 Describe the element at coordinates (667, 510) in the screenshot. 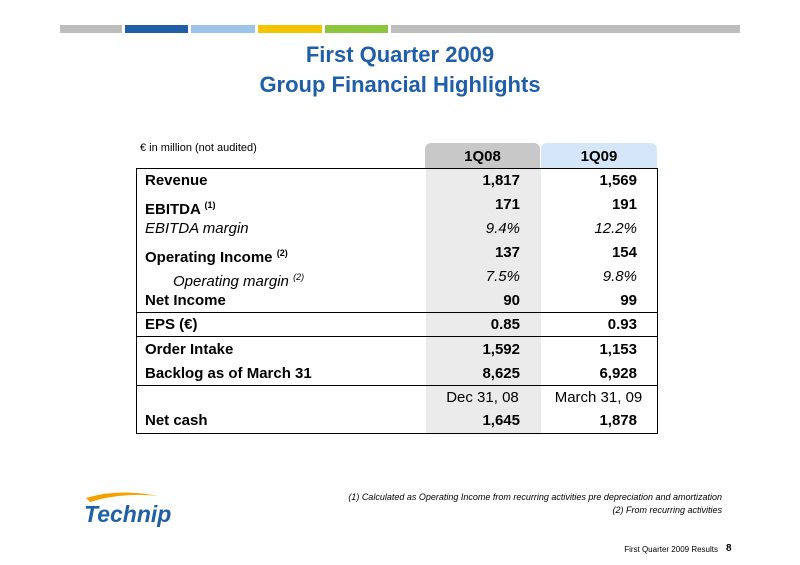

I see `footnote: (2) From recurring activities` at that location.